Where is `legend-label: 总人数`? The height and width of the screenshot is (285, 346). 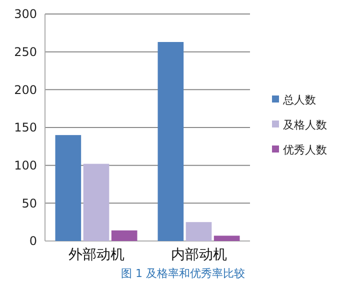 legend-label: 总人数 is located at coordinates (299, 99).